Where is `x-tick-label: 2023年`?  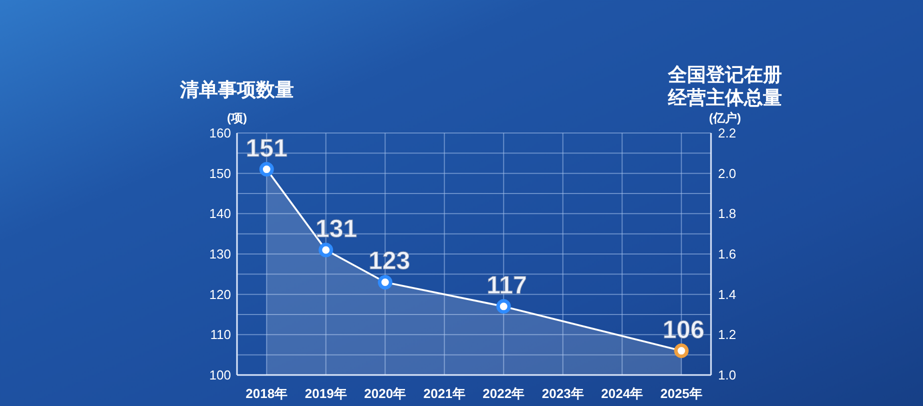
x-tick-label: 2023年 is located at coordinates (563, 393).